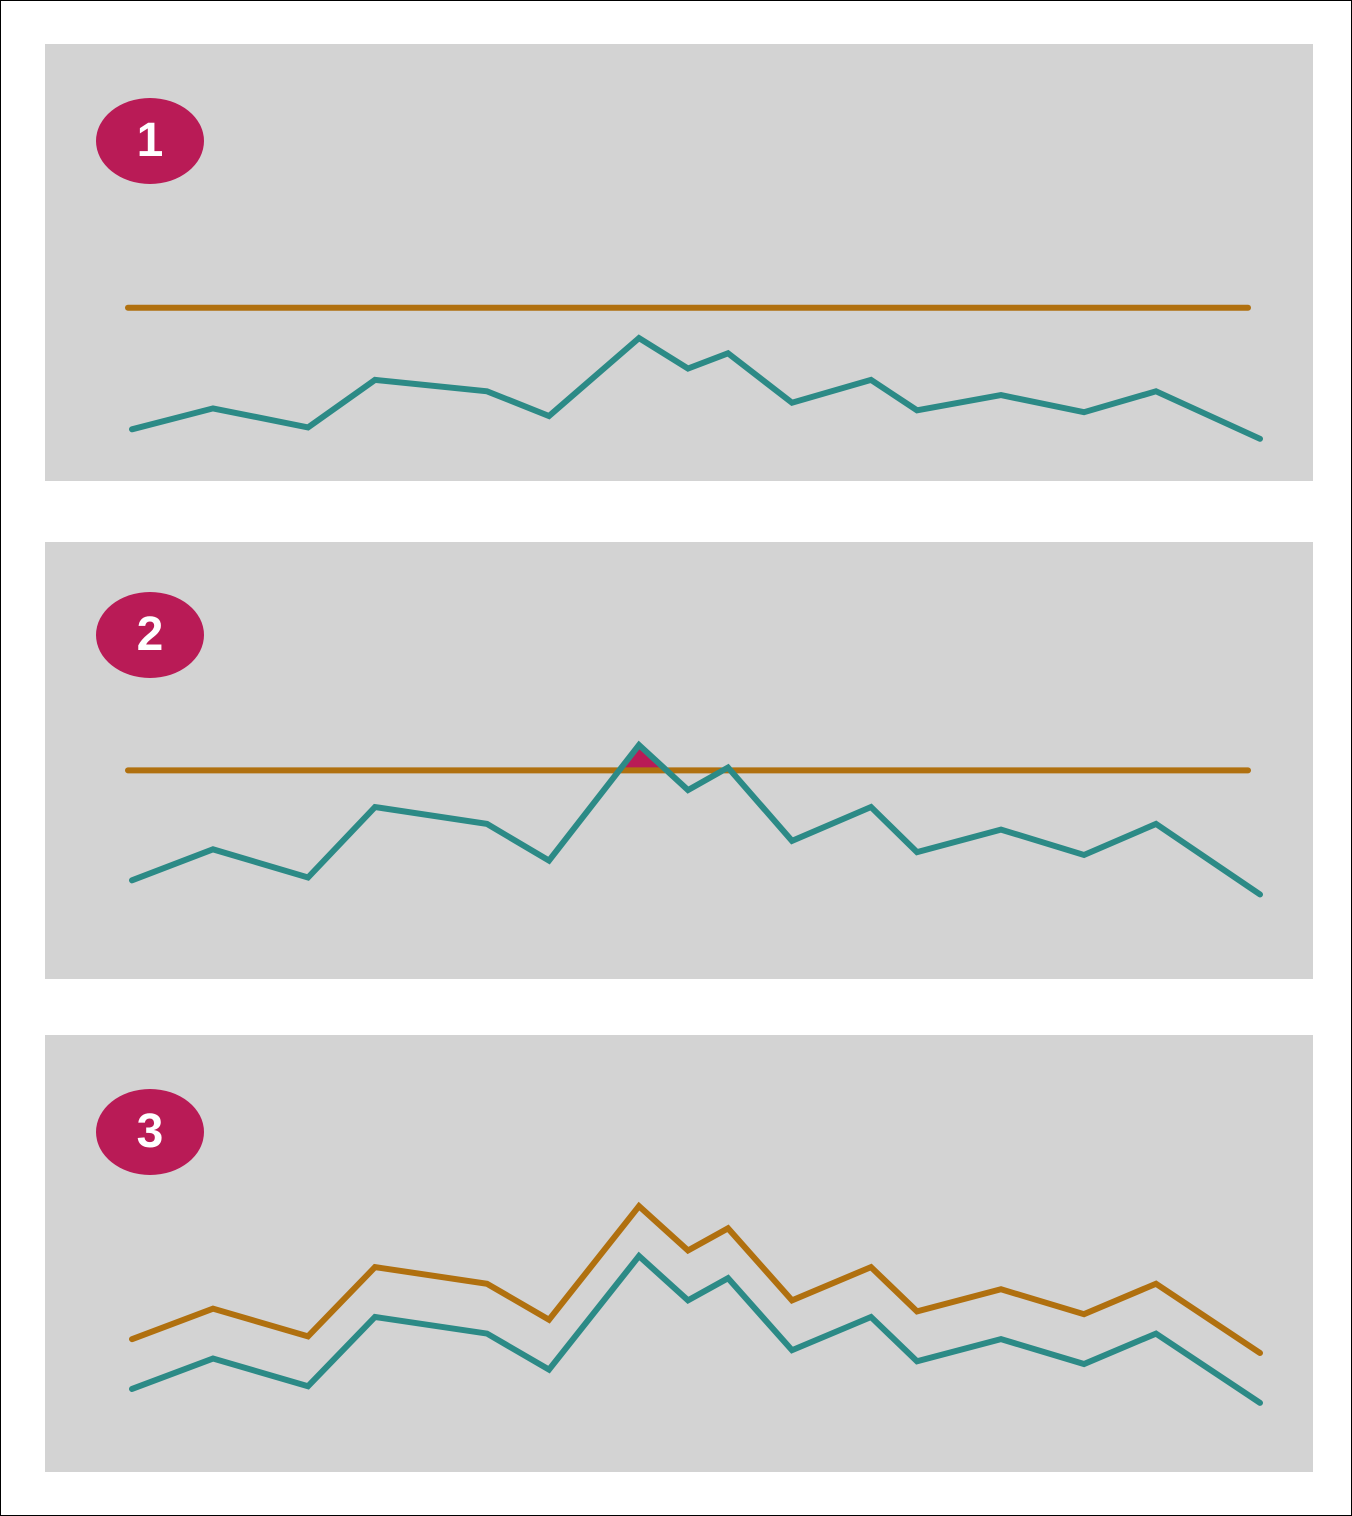 The width and height of the screenshot is (1352, 1516). I want to click on exceedance-area, so click(643, 757).